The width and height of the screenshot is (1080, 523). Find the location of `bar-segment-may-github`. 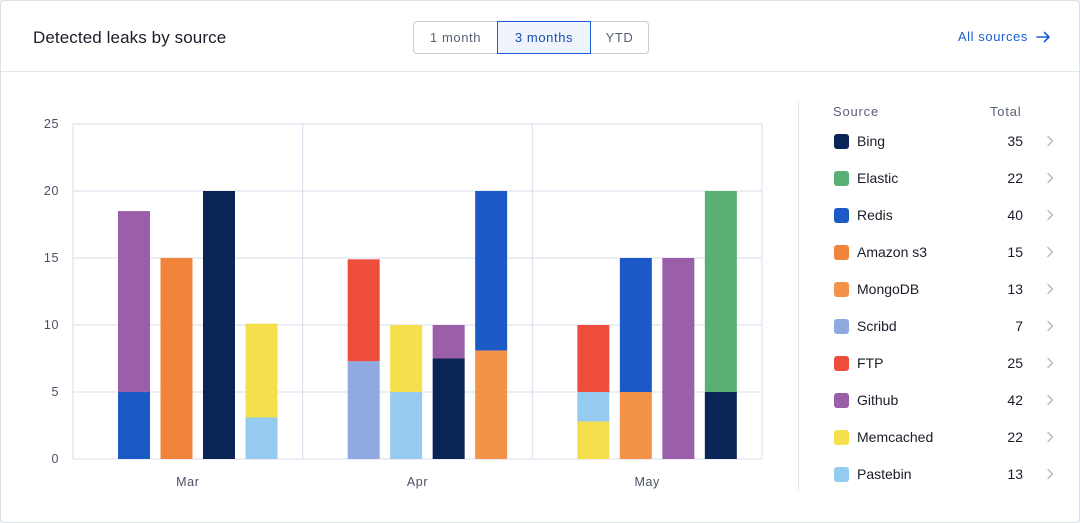

bar-segment-may-github is located at coordinates (678, 358).